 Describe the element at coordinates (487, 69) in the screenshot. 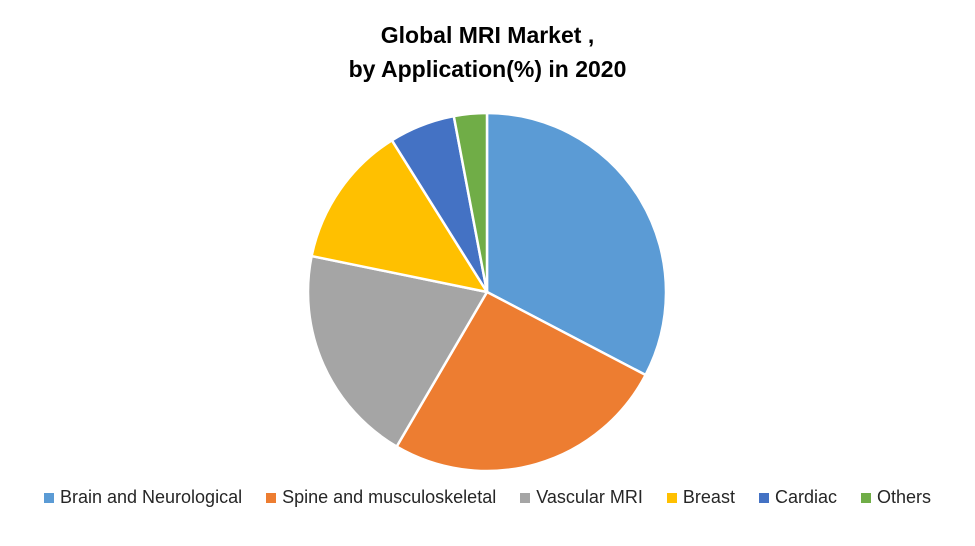

I see `chart-title-line-2: by Application(%) in 2020` at that location.